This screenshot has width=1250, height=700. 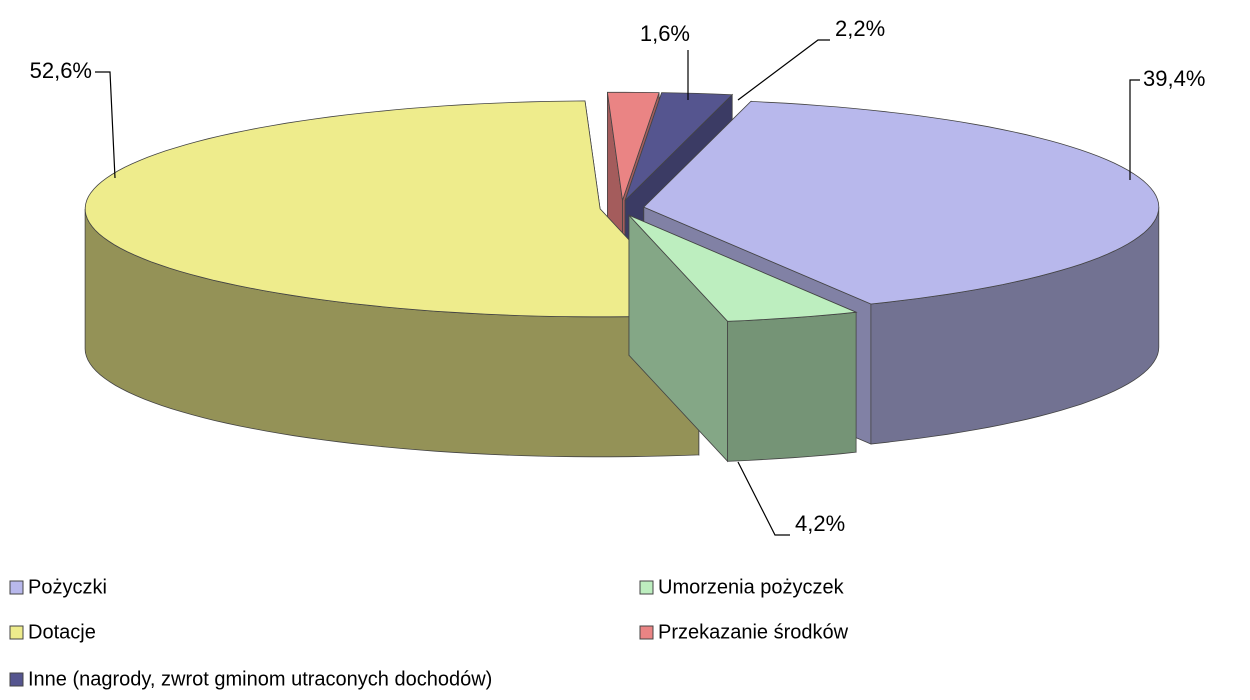 What do you see at coordinates (820, 523) in the screenshot?
I see `data-label: 4,2%` at bounding box center [820, 523].